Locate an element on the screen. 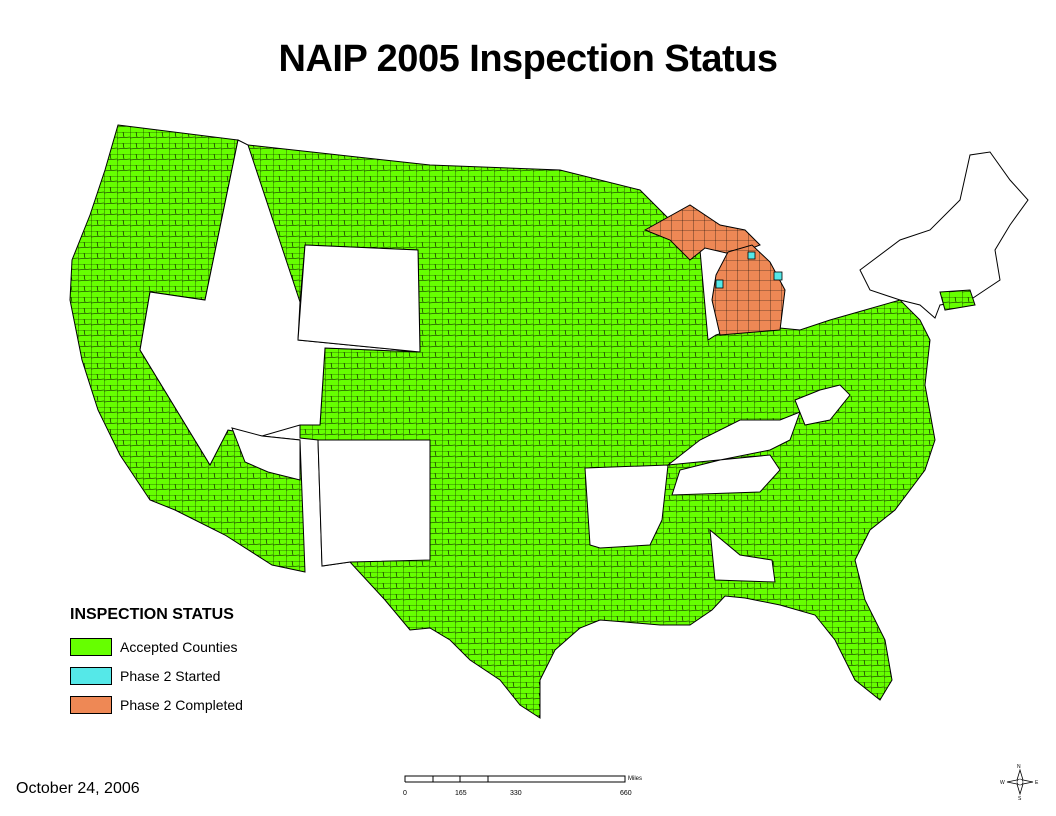 The height and width of the screenshot is (816, 1056). region-michigan-lower is located at coordinates (748, 290).